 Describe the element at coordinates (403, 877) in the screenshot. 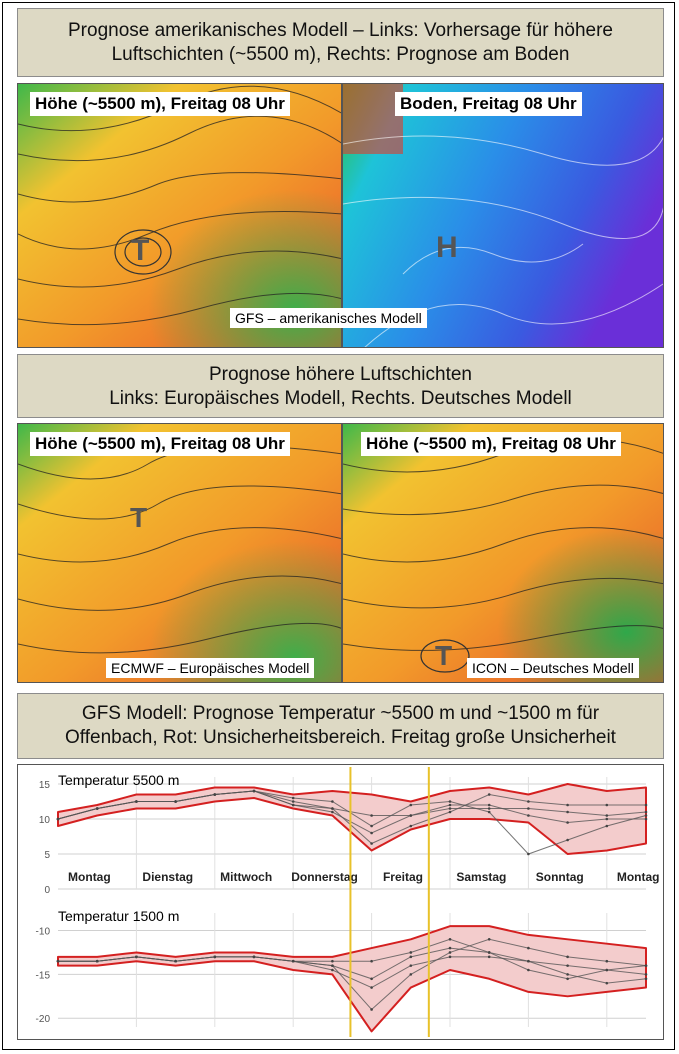

I see `day-label: Freitag` at that location.